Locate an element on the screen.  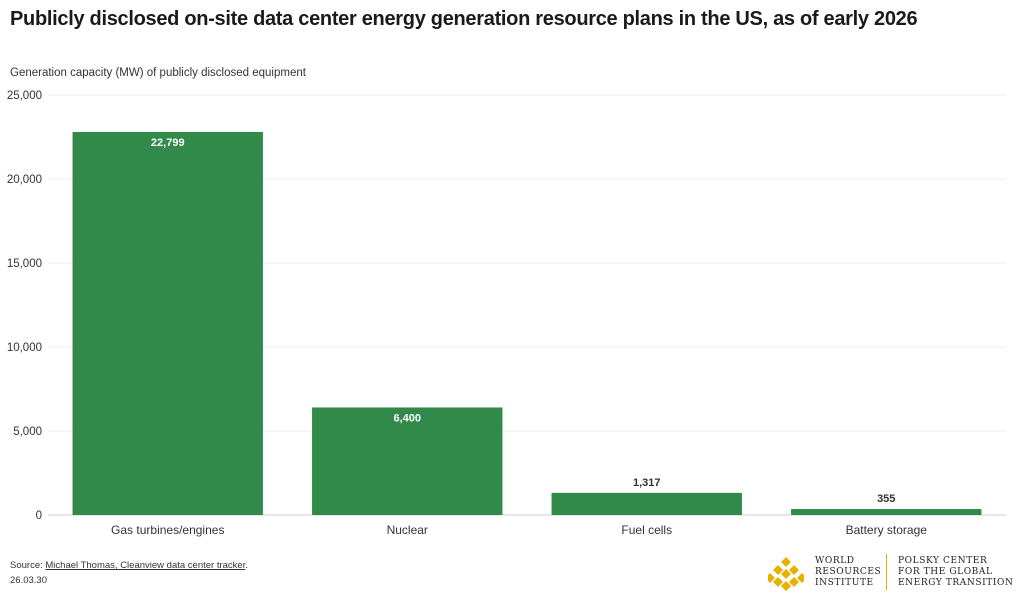
category-label: Battery storage is located at coordinates (887, 530).